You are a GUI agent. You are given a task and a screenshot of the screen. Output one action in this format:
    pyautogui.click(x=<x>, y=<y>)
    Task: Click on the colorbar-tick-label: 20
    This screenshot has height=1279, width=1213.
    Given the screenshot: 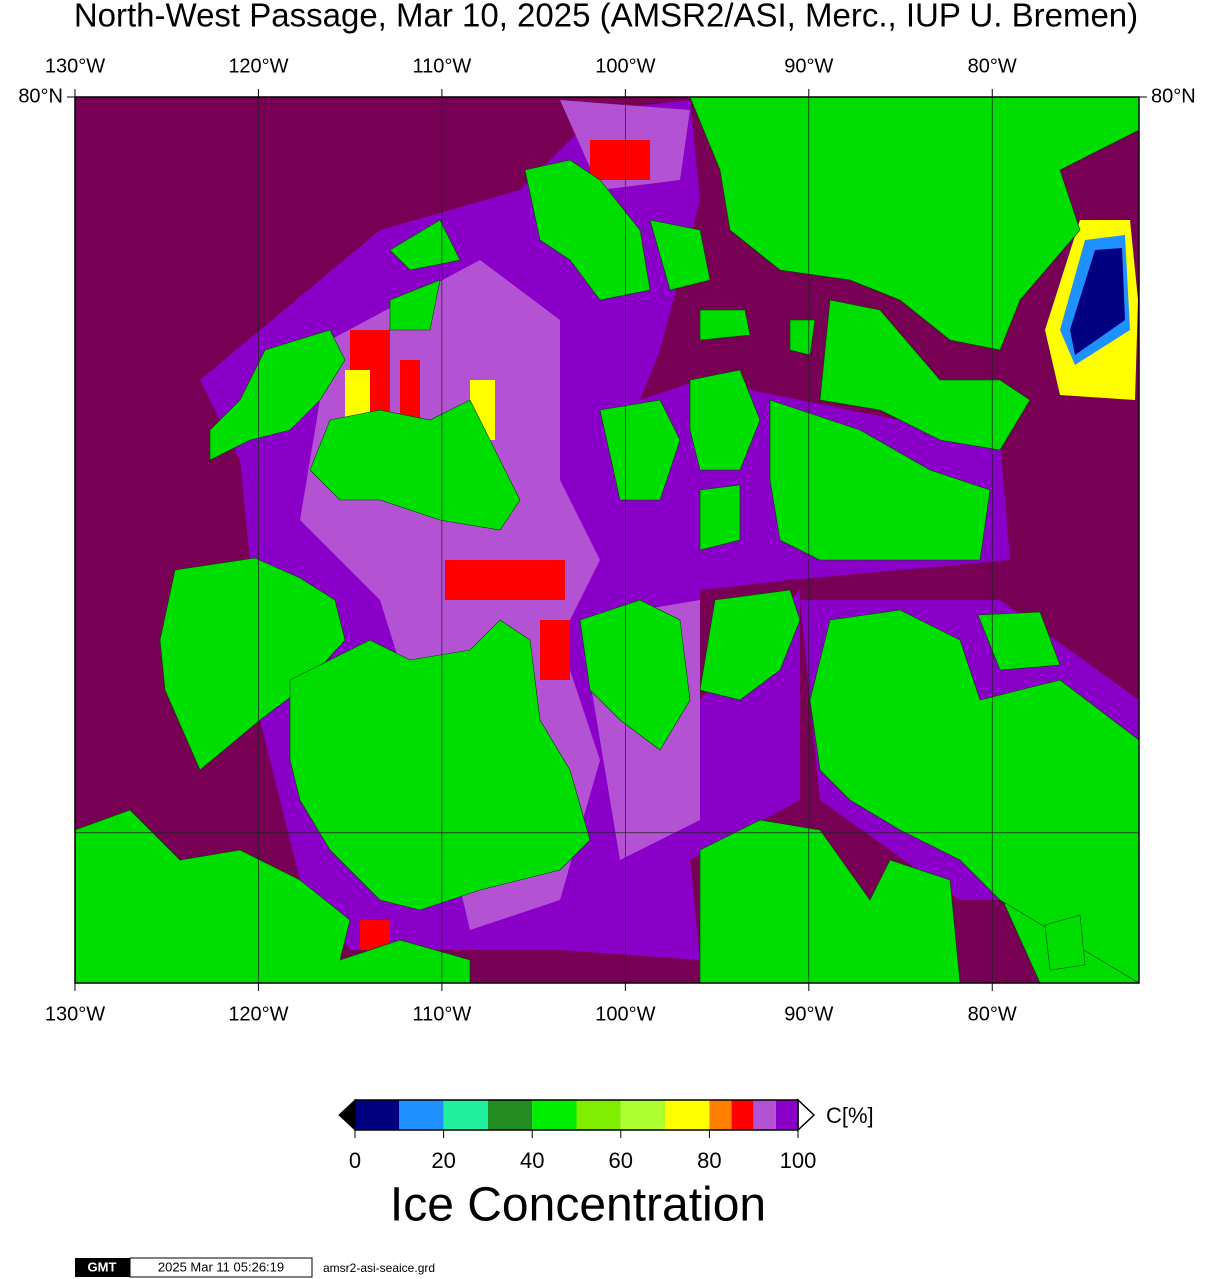 What is the action you would take?
    pyautogui.click(x=443, y=1160)
    